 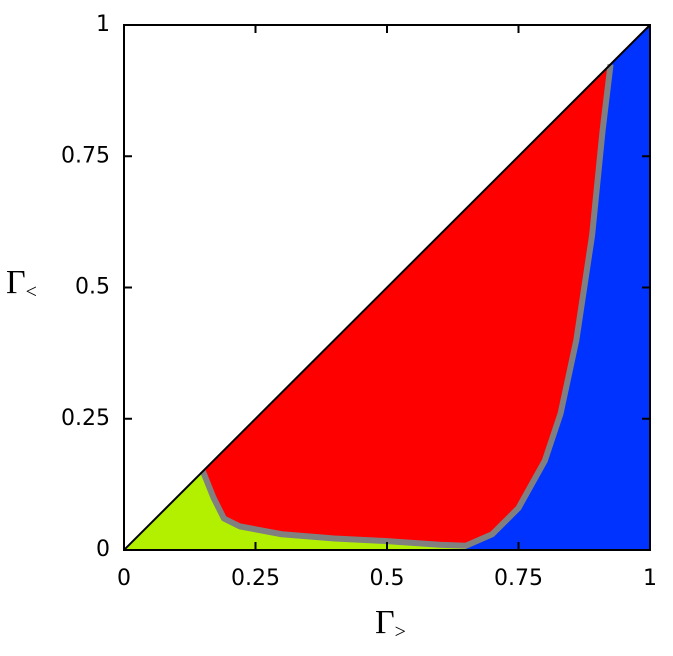 I want to click on x-label-sub: >, so click(x=400, y=632).